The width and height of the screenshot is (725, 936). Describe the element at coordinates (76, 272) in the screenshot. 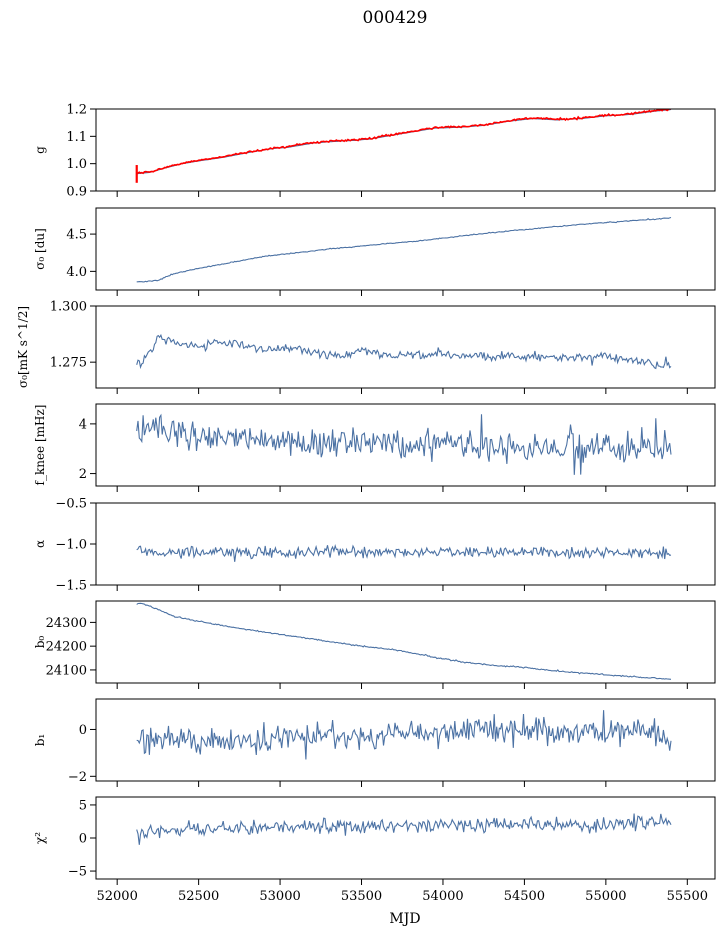

I see `y-tick-label: 4.0` at that location.